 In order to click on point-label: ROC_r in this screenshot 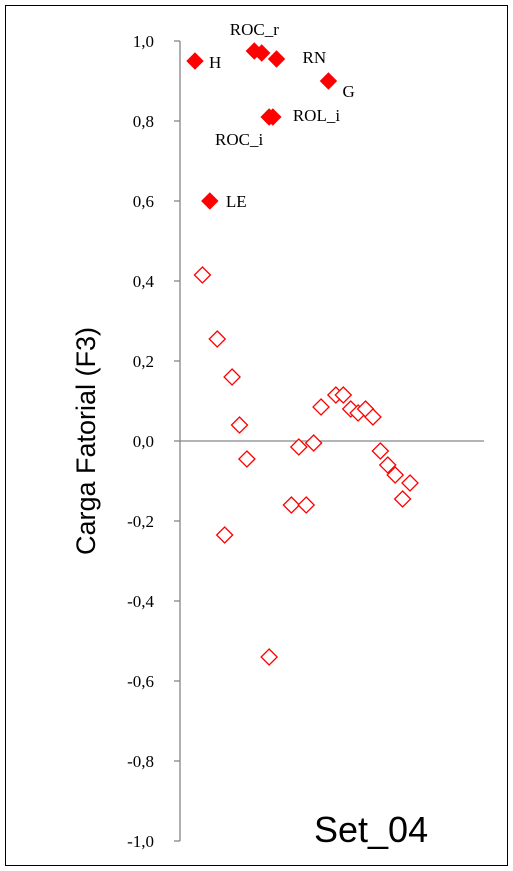, I will do `click(254, 29)`.